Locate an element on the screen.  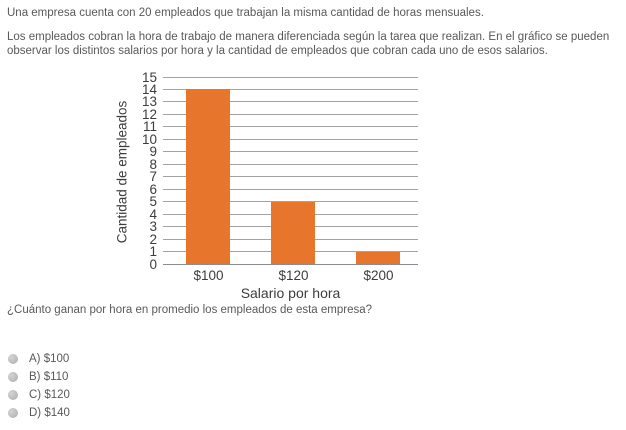
options-list: A) $100 B) $110 C) $120 D) $140 is located at coordinates (39, 386).